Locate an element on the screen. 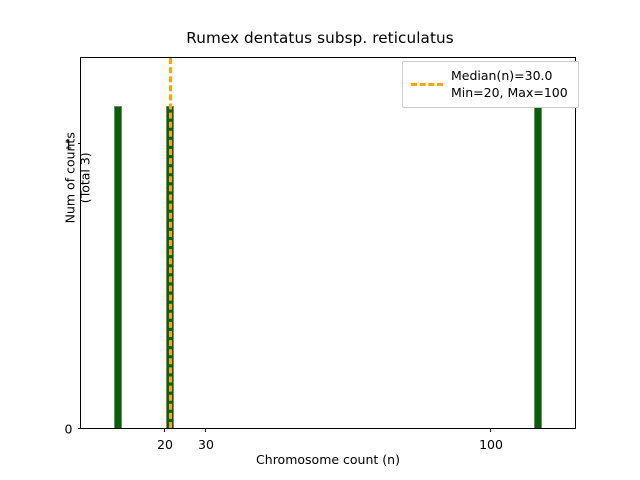  xtick-label-100: 100 is located at coordinates (491, 444).